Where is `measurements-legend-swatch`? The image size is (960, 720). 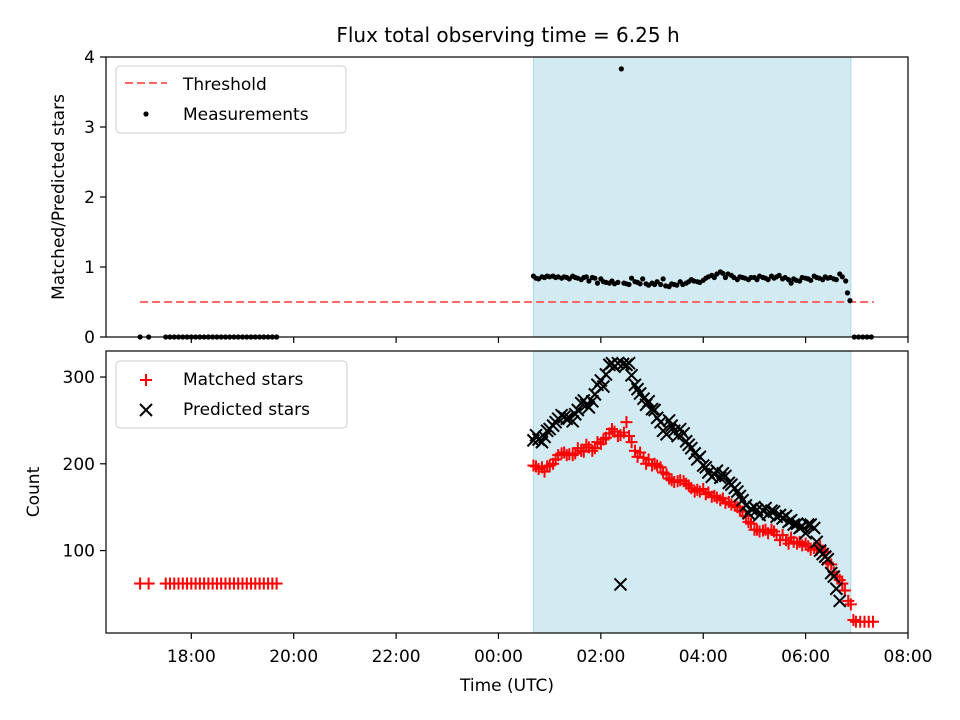
measurements-legend-swatch is located at coordinates (146, 114).